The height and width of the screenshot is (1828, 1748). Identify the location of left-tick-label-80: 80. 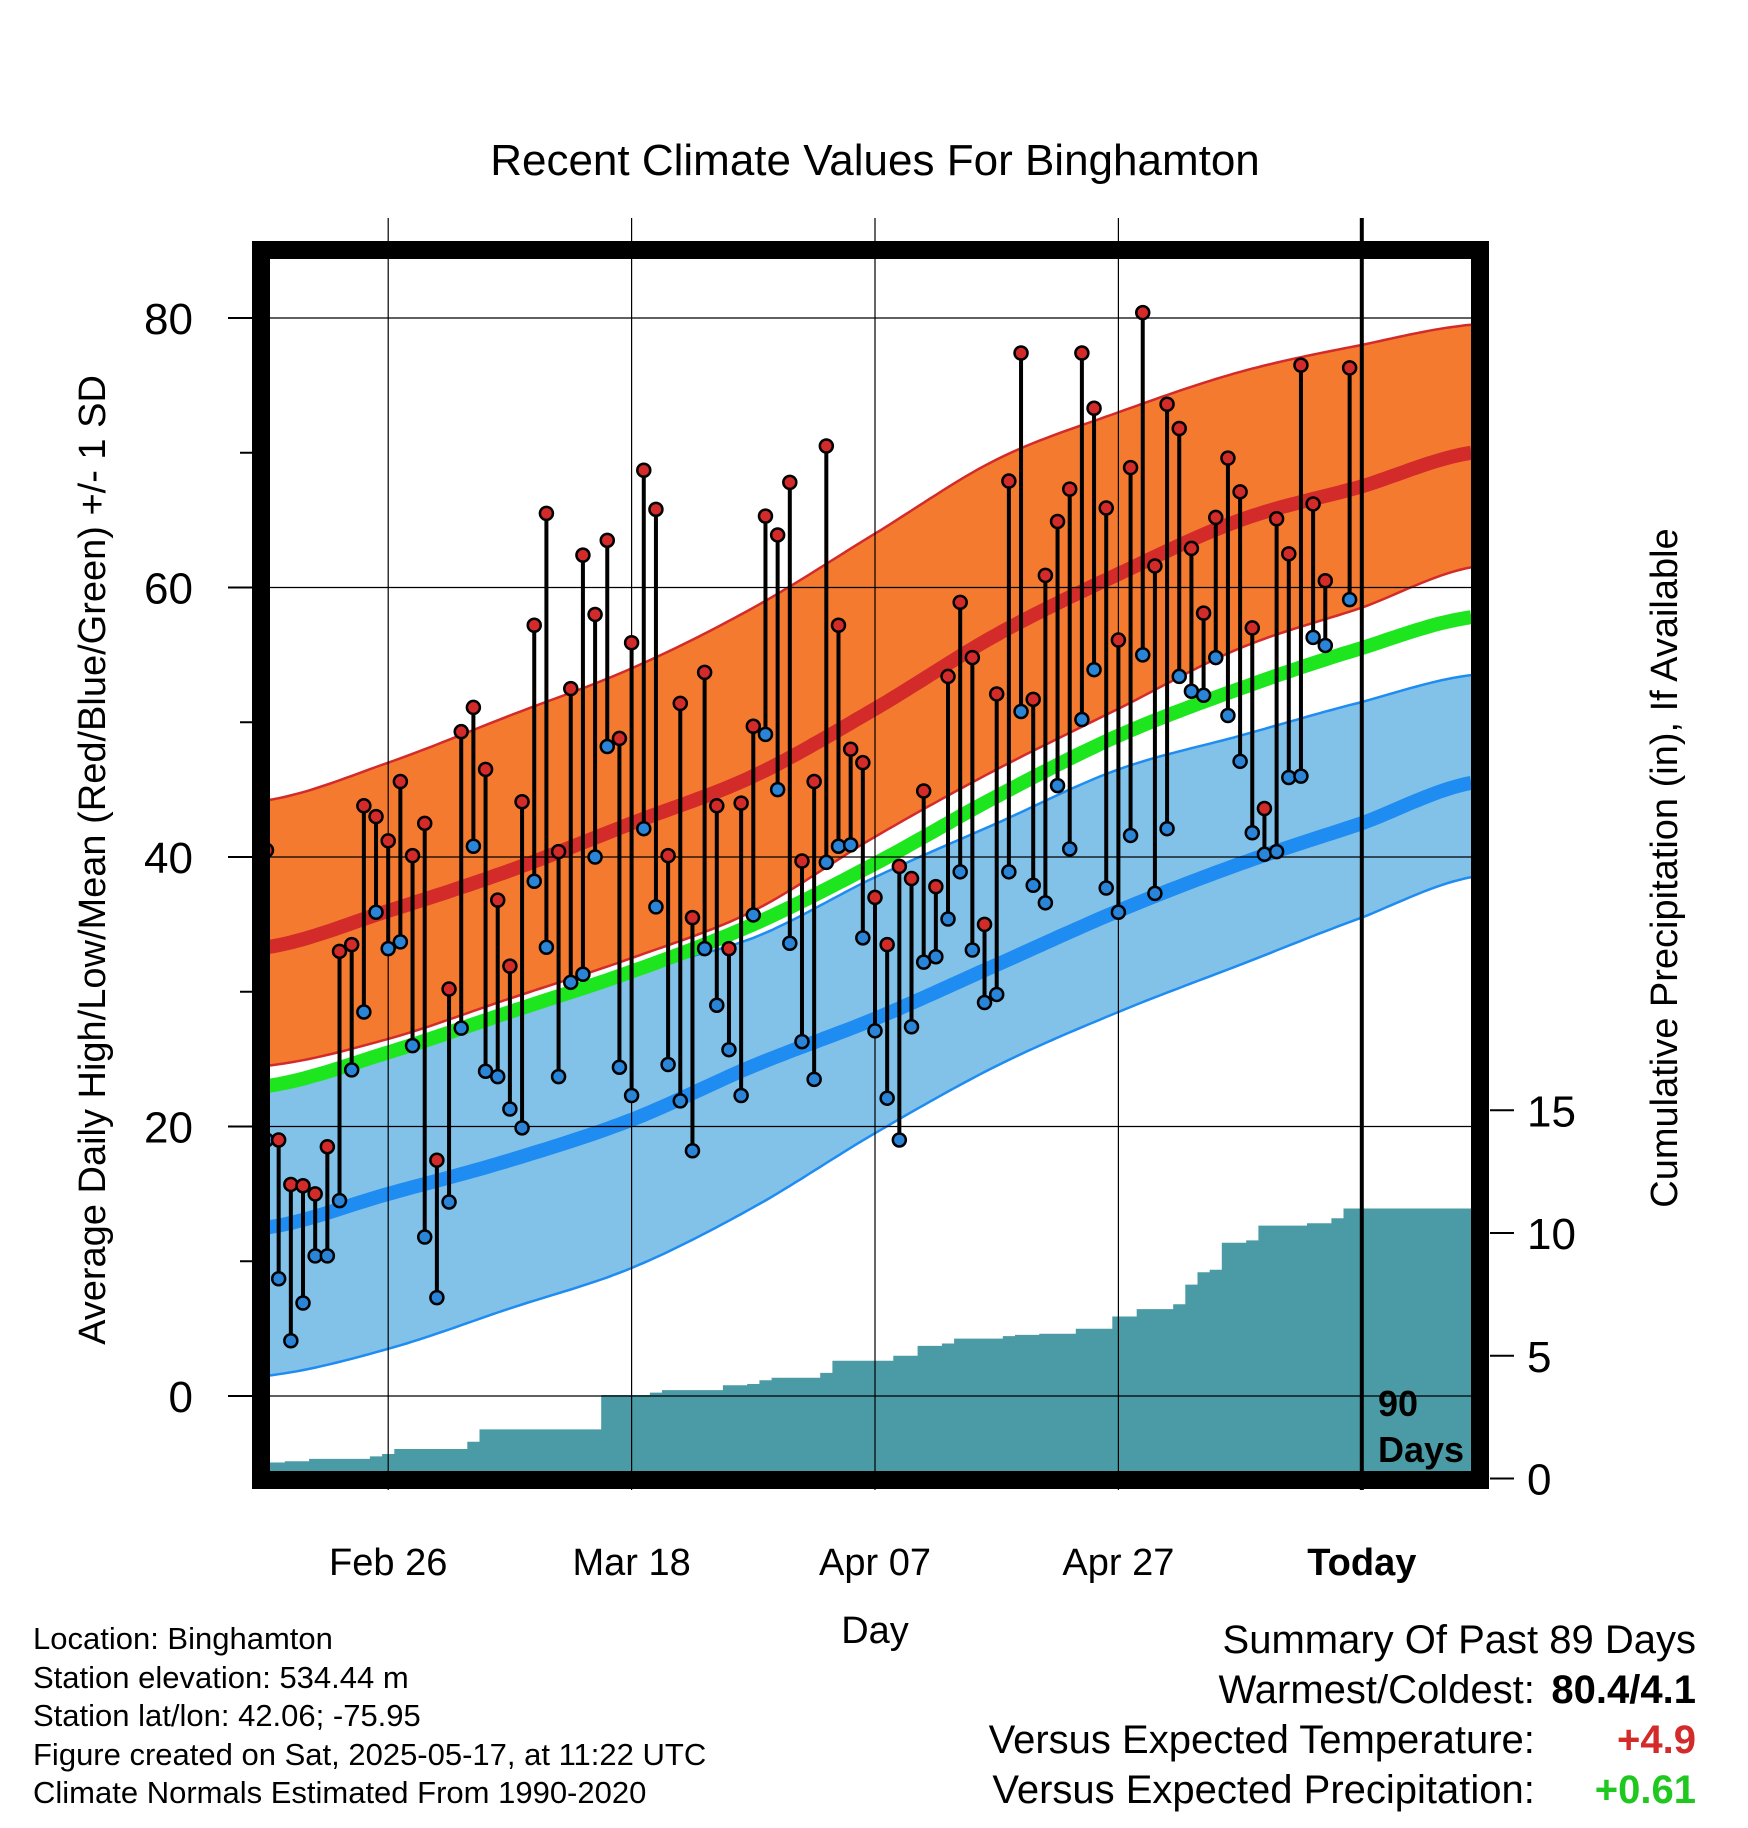
(168, 319).